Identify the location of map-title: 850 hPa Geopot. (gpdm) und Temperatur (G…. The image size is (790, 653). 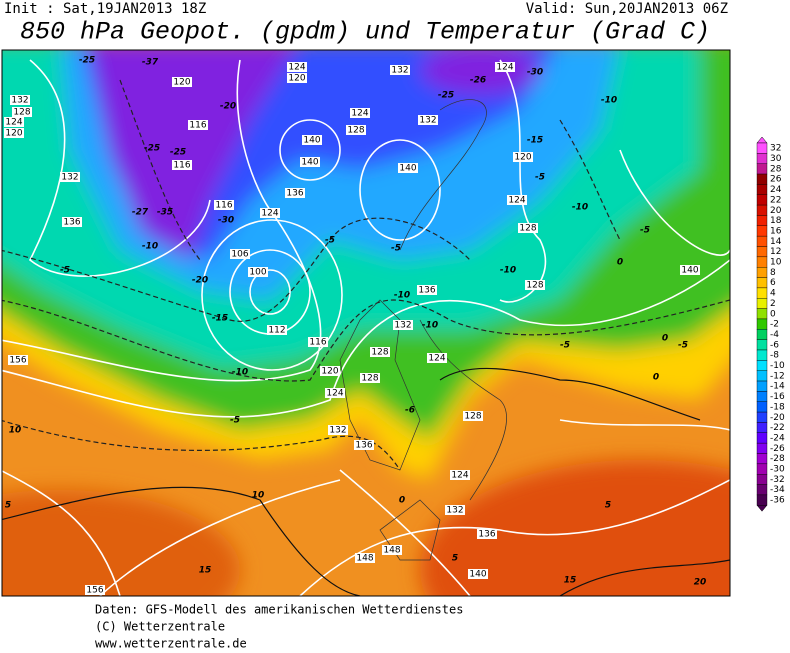
(365, 32).